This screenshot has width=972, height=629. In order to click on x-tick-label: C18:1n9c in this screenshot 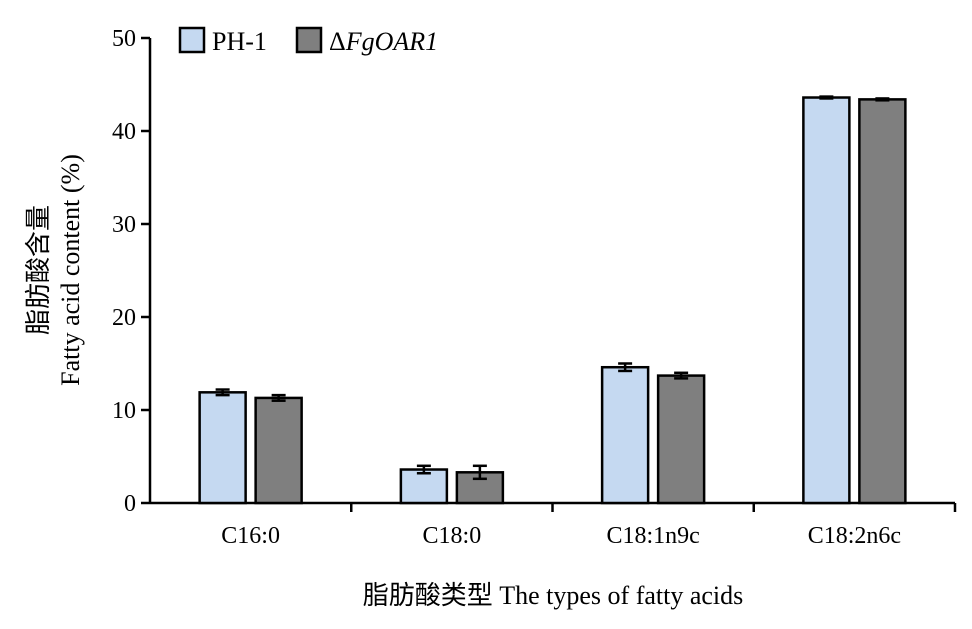, I will do `click(652, 536)`.